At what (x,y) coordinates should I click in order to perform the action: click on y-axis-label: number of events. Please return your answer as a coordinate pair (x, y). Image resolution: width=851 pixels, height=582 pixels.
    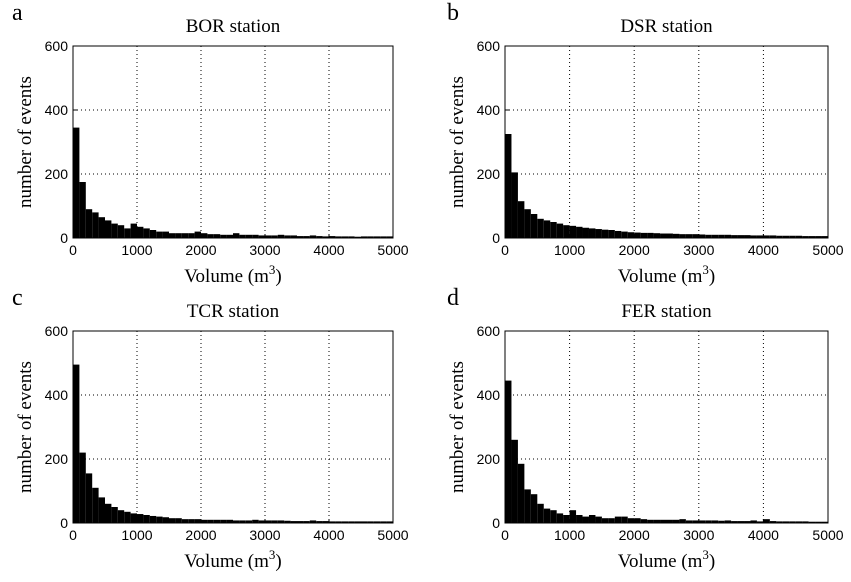
    Looking at the image, I should click on (25, 142).